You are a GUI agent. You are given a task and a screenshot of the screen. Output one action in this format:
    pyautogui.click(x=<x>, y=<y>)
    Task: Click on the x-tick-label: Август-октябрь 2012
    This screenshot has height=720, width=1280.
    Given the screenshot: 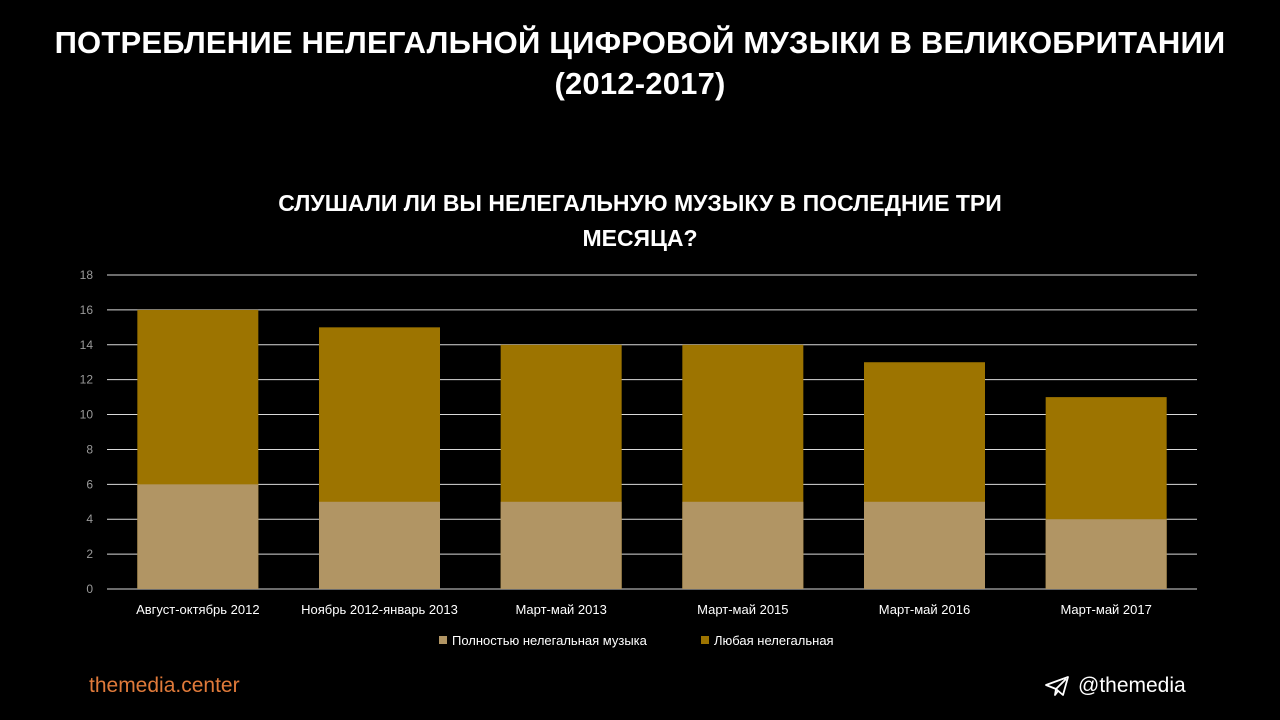 What is the action you would take?
    pyautogui.click(x=198, y=609)
    